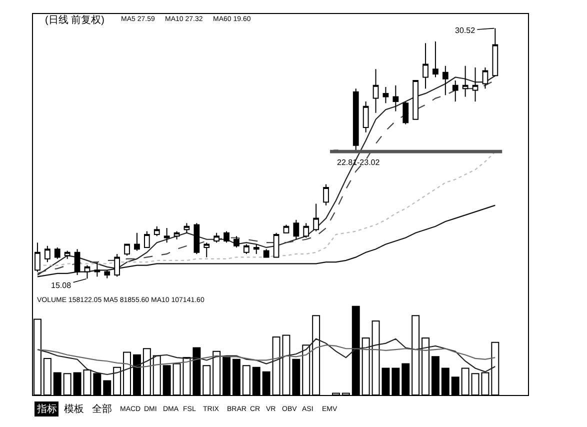  Describe the element at coordinates (61, 285) in the screenshot. I see `text: 15.08` at that location.